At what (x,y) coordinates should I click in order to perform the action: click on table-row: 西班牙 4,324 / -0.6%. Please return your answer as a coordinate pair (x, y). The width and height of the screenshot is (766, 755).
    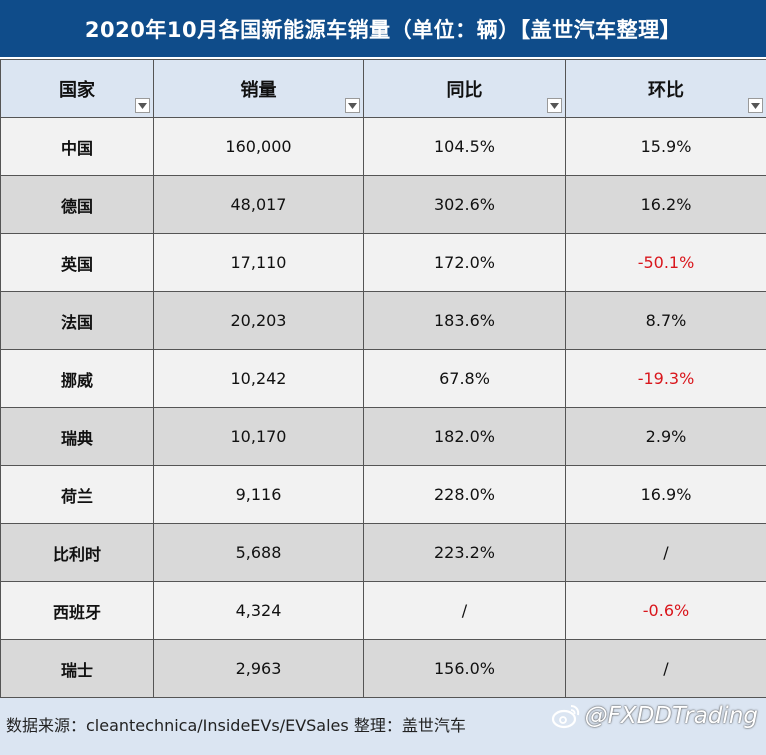
    Looking at the image, I should click on (383, 610).